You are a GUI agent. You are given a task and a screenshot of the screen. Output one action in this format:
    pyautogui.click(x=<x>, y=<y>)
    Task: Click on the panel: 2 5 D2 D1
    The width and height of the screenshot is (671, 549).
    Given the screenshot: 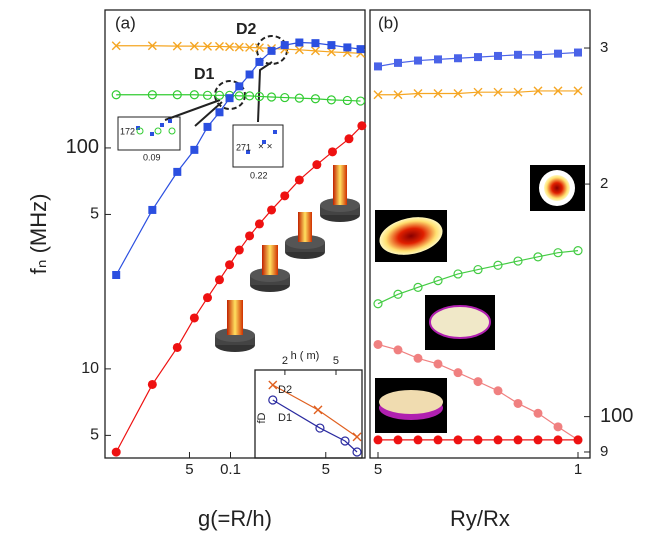 What is the action you would take?
    pyautogui.click(x=308, y=407)
    